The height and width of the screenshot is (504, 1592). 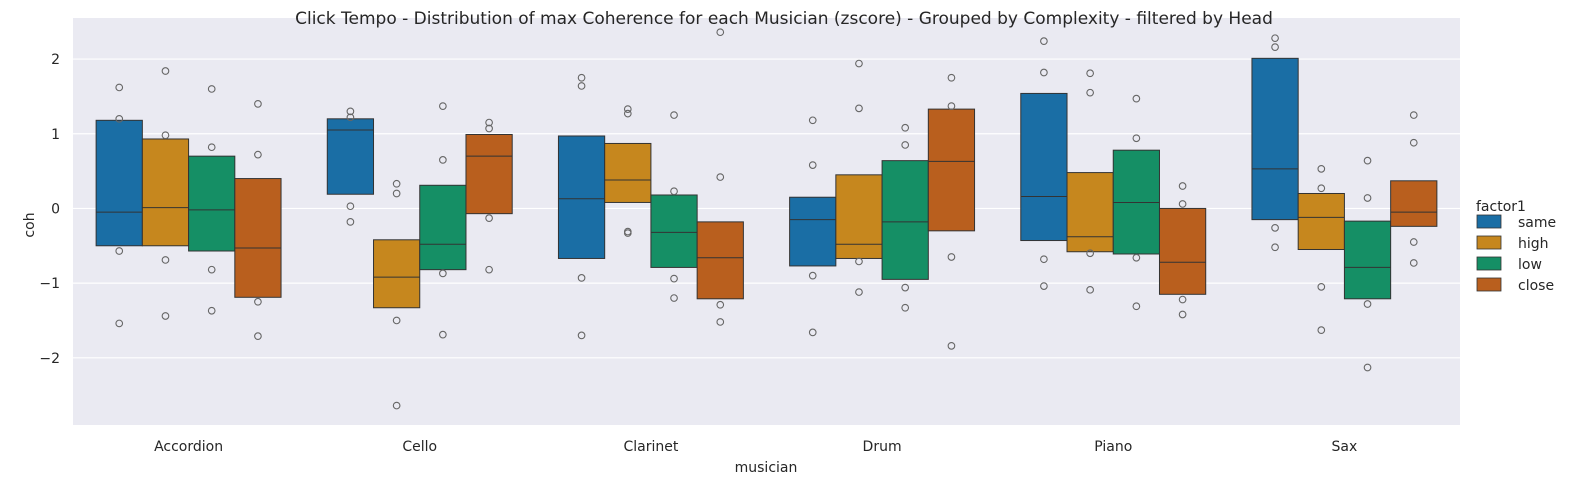 I want to click on y-tick-labels: −2 −1 0 1 2, so click(x=49, y=209).